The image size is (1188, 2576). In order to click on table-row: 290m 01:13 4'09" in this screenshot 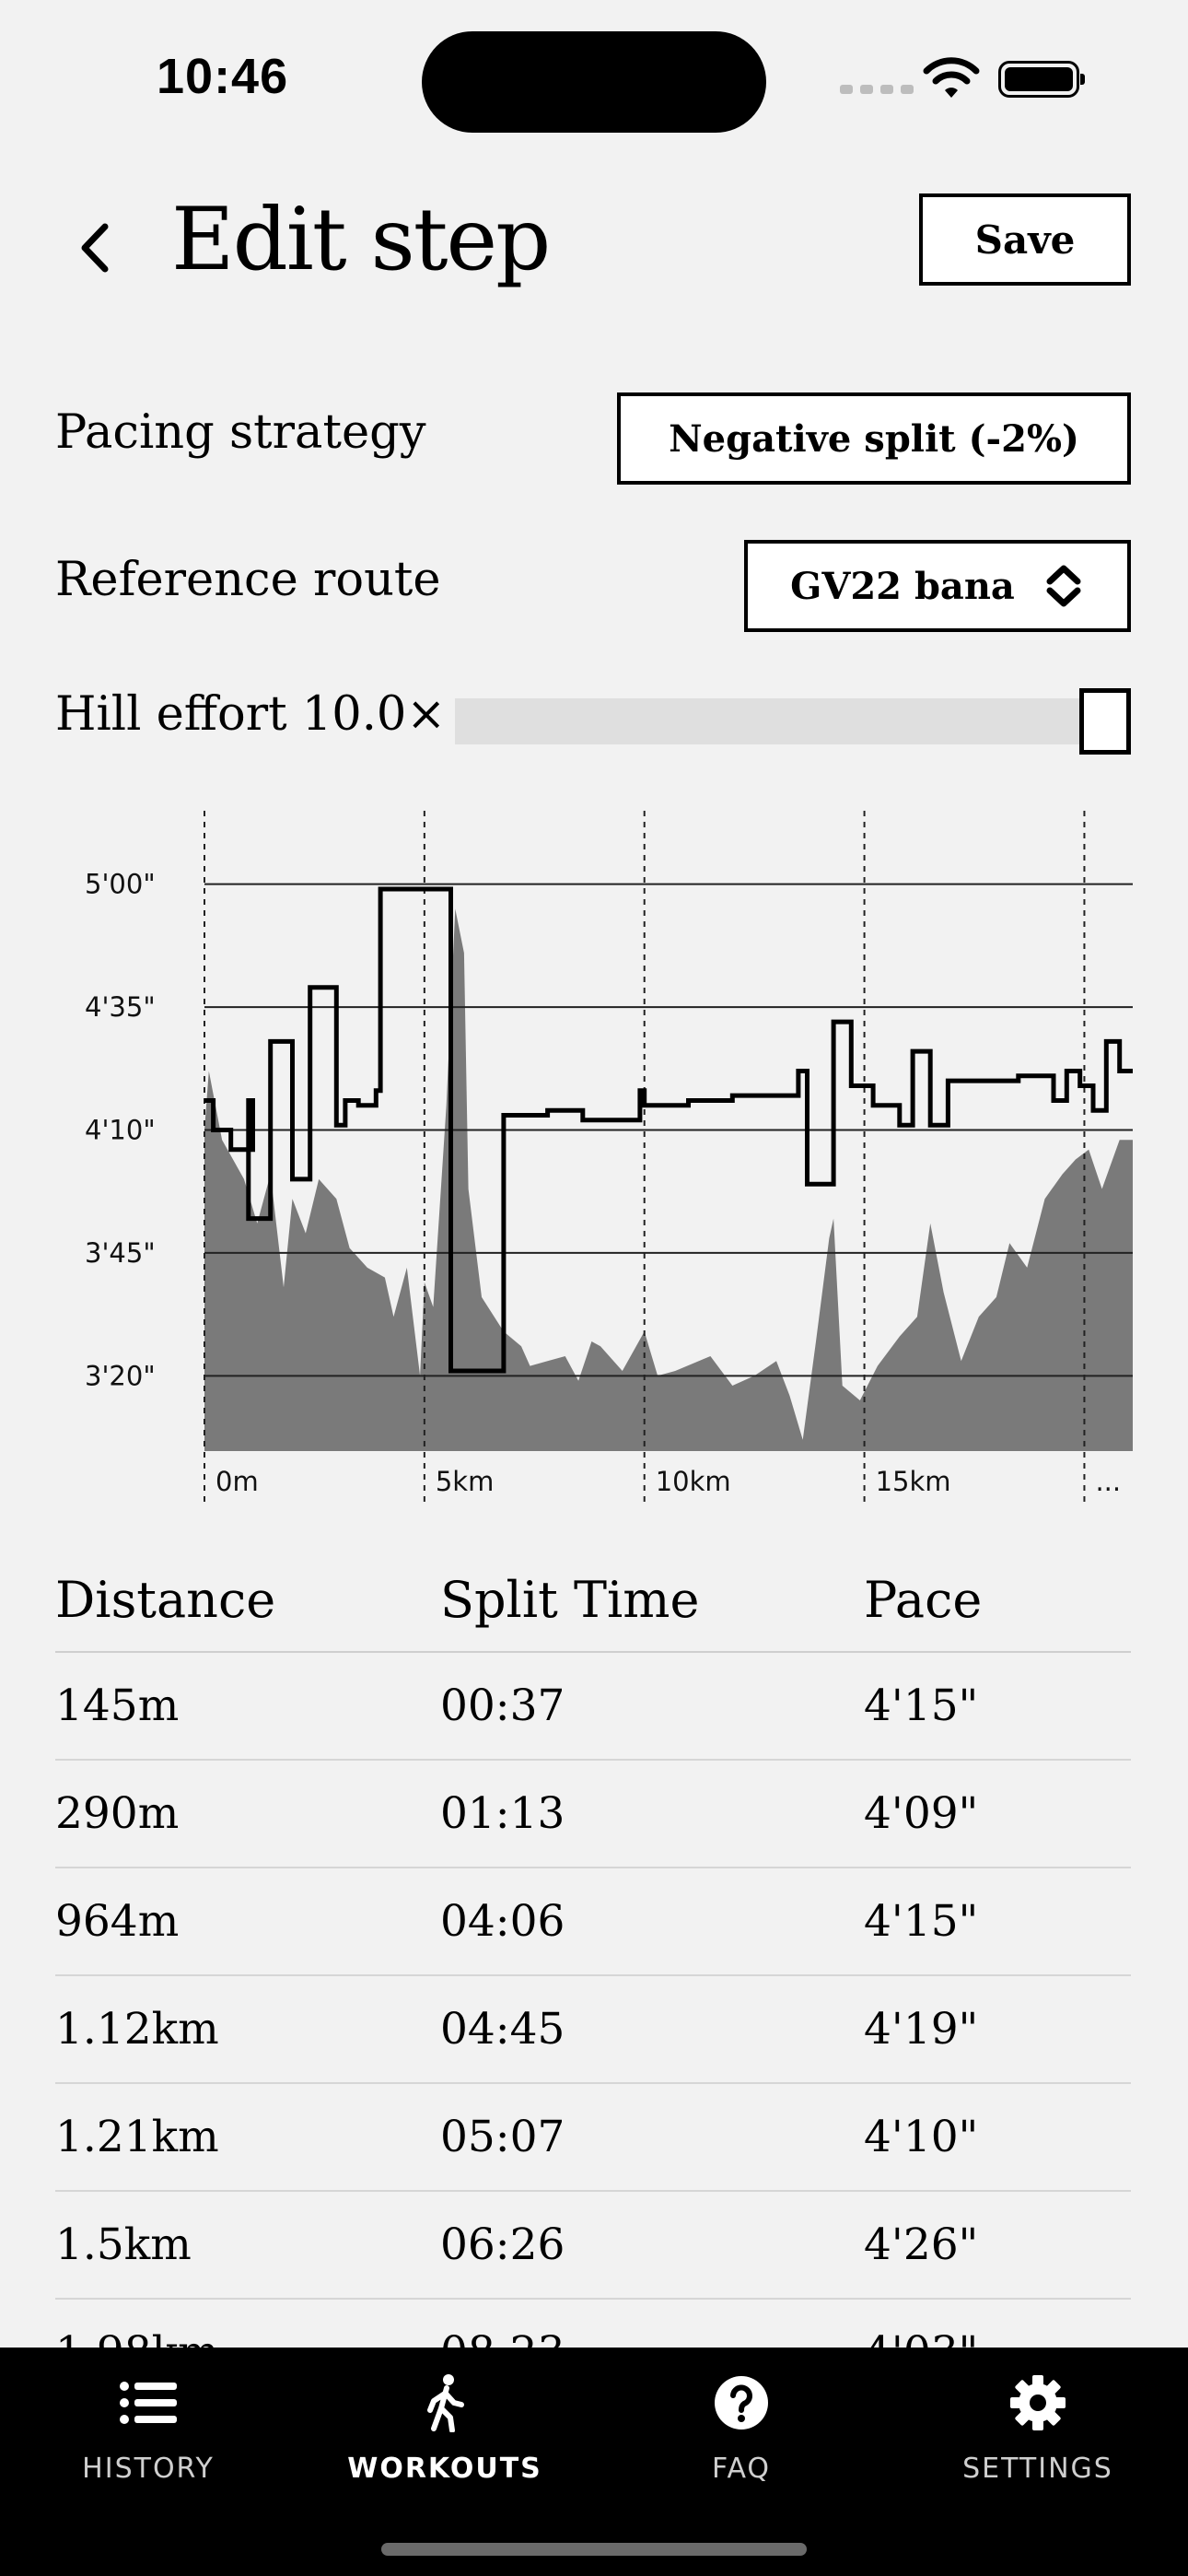, I will do `click(593, 1814)`.